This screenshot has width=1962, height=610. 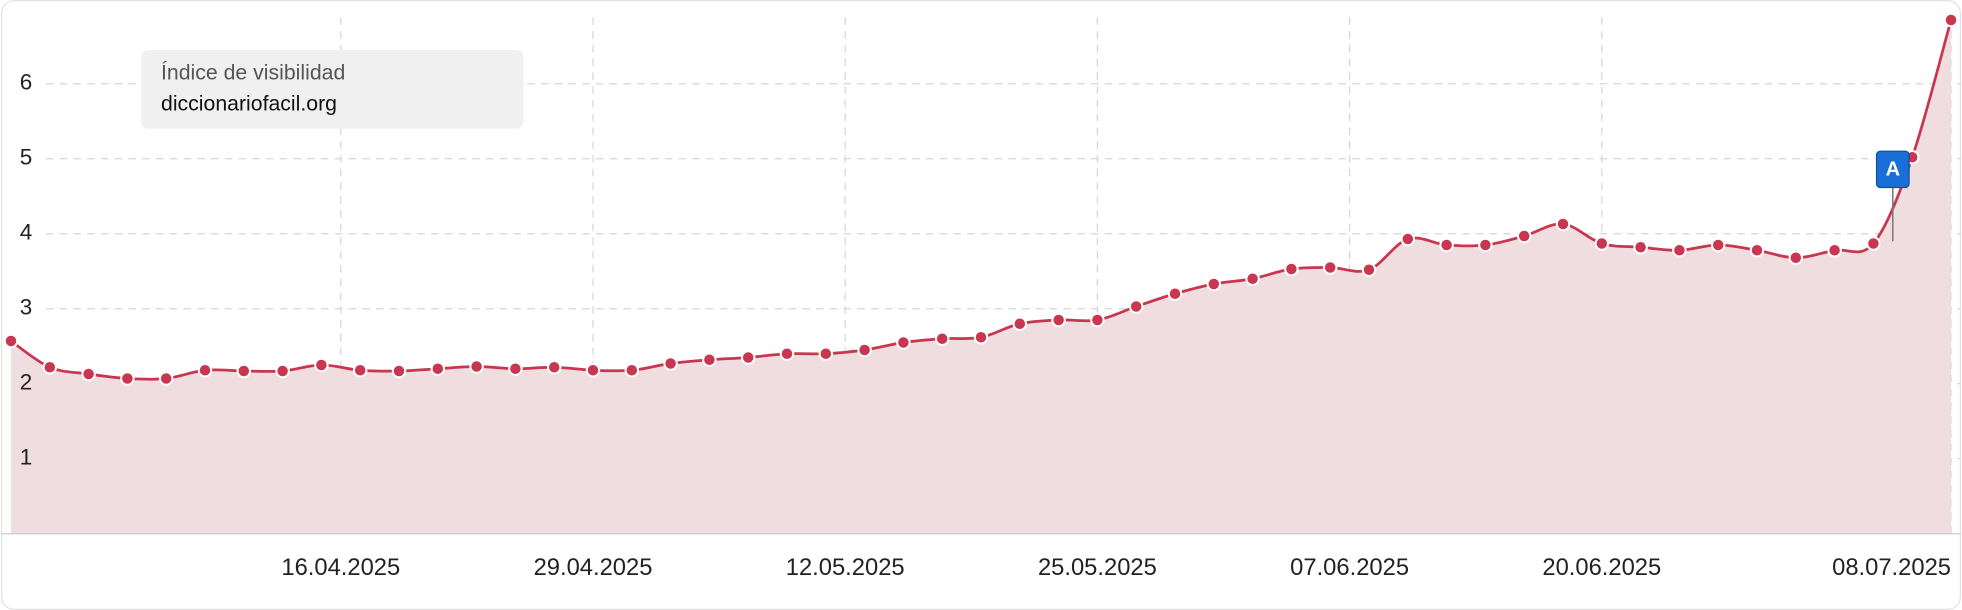 I want to click on y-tick-label: 6, so click(x=26, y=82).